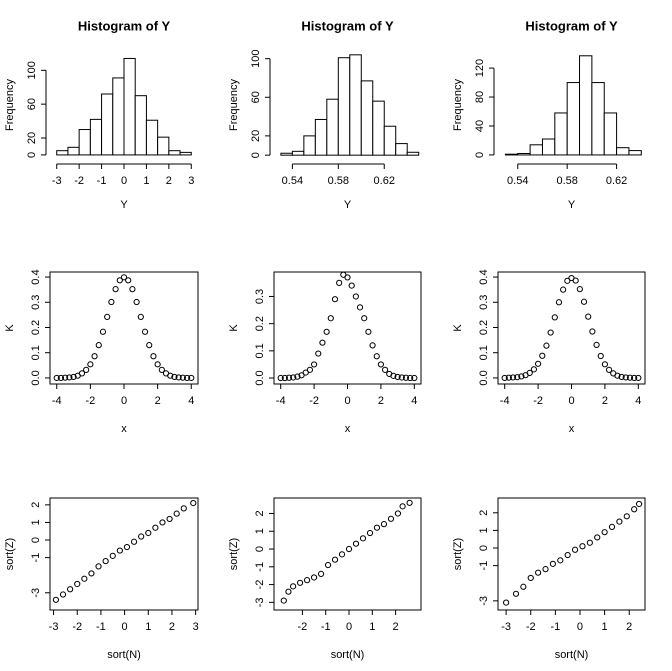 Image resolution: width=672 pixels, height=671 pixels. Describe the element at coordinates (348, 429) in the screenshot. I see `x-axis-label: x` at that location.